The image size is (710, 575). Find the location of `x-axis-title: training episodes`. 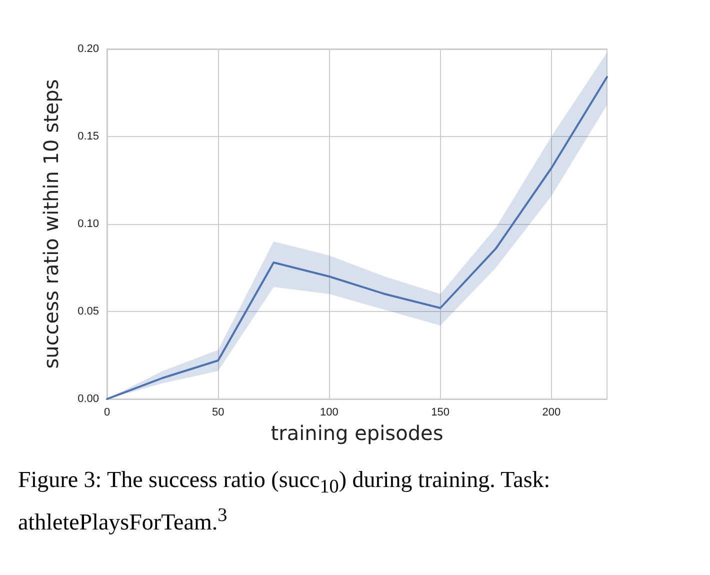

x-axis-title: training episodes is located at coordinates (357, 433).